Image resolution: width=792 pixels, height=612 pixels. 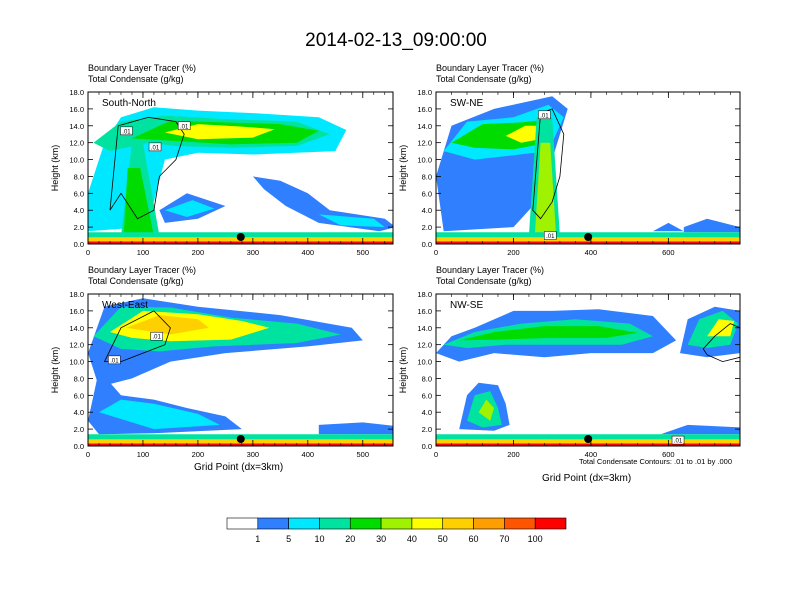 What do you see at coordinates (466, 103) in the screenshot?
I see `panel-label: SW-NE` at bounding box center [466, 103].